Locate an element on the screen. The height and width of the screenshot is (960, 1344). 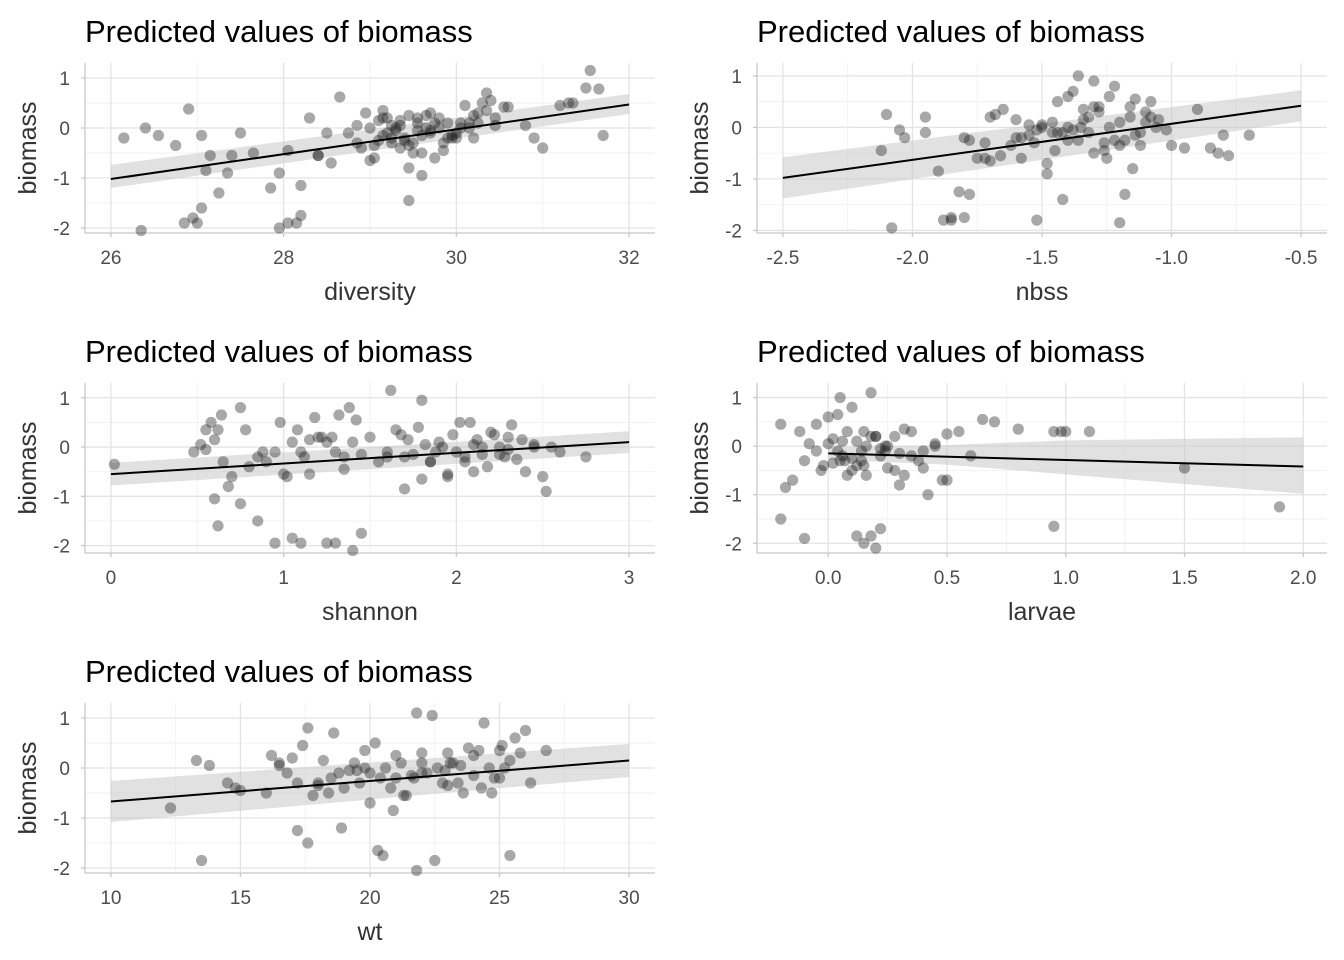
x-tick-label: 20 is located at coordinates (369, 898).